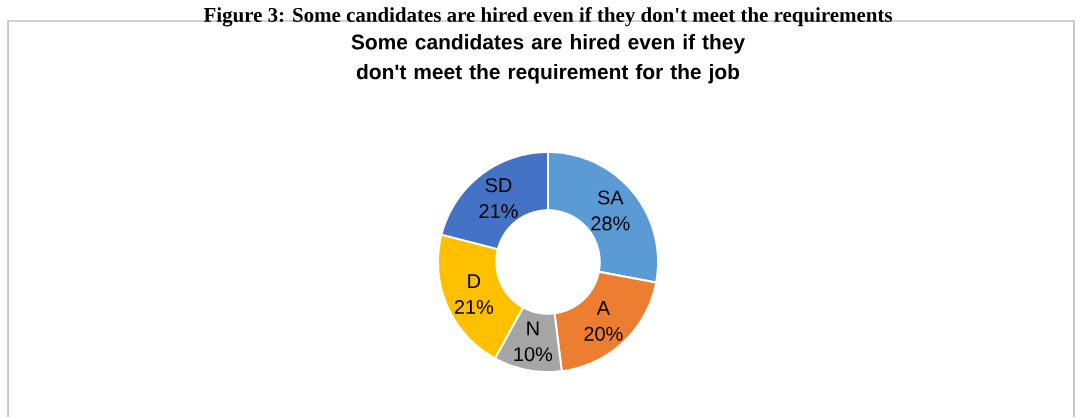 This screenshot has height=418, width=1080. I want to click on slice-label: A, so click(603, 308).